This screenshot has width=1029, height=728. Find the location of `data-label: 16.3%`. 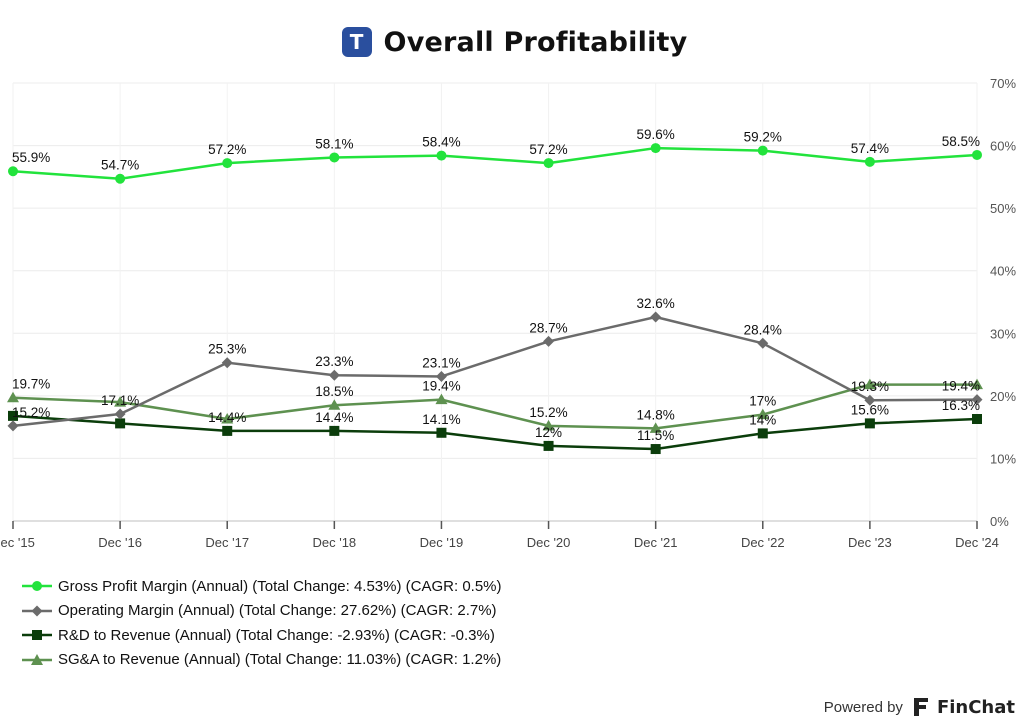

data-label: 16.3% is located at coordinates (961, 405).